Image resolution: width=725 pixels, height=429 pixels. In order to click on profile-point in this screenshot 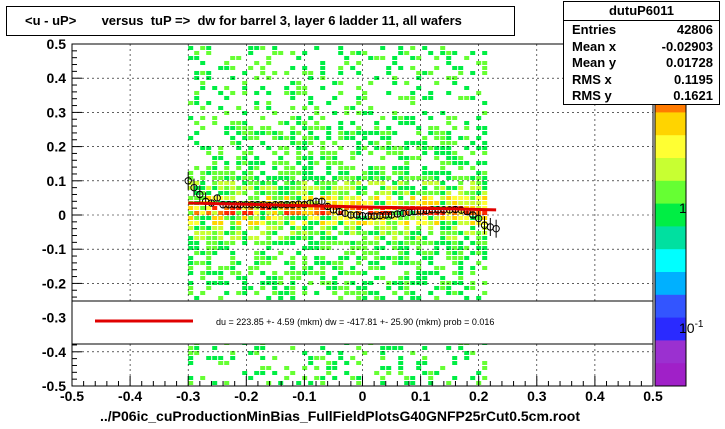, I will do `click(200, 194)`.